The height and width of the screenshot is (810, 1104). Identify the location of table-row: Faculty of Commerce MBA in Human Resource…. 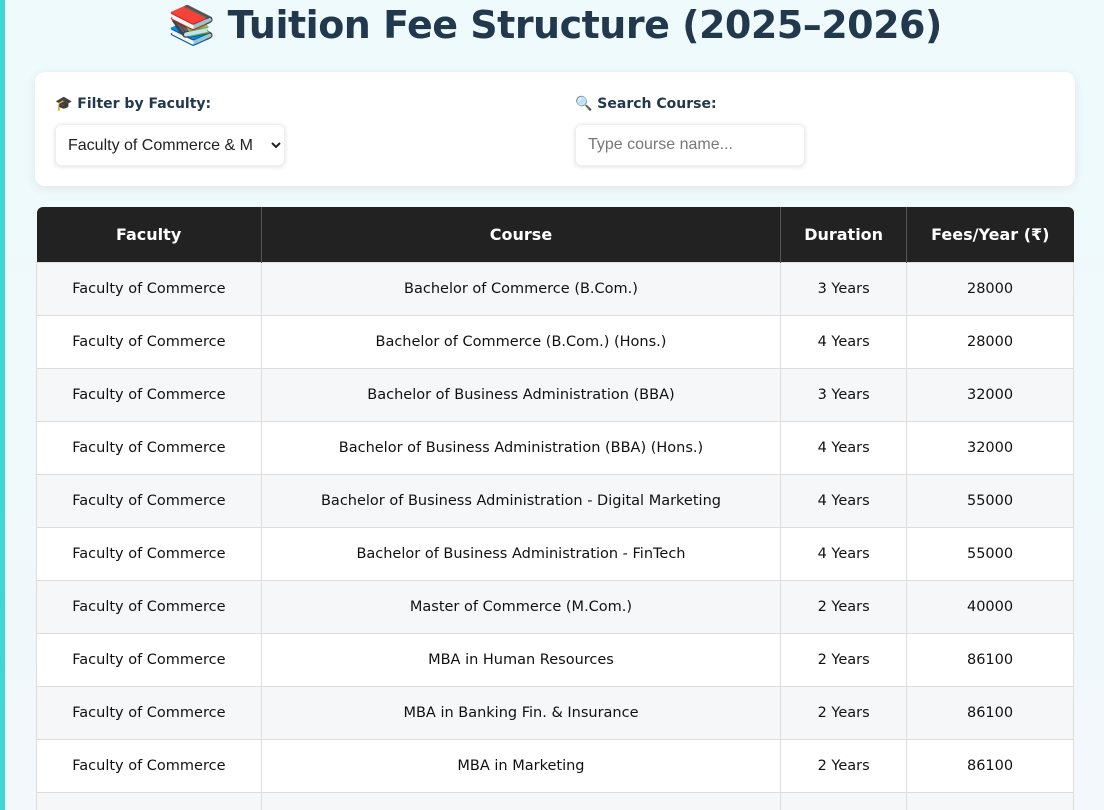
(555, 660).